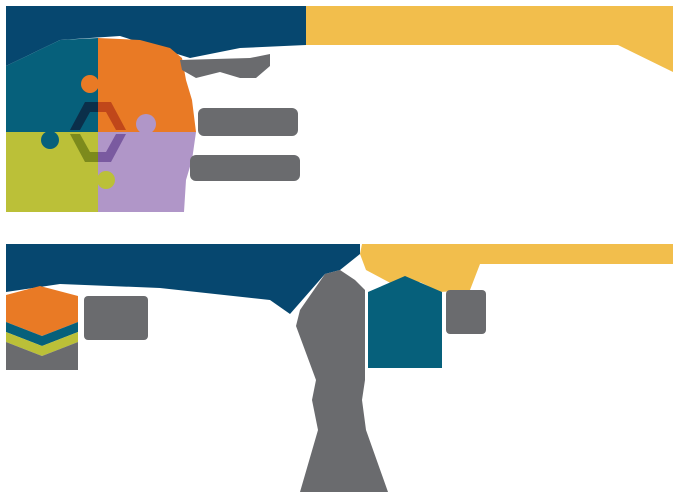  I want to click on right-stat-blob, so click(466, 312).